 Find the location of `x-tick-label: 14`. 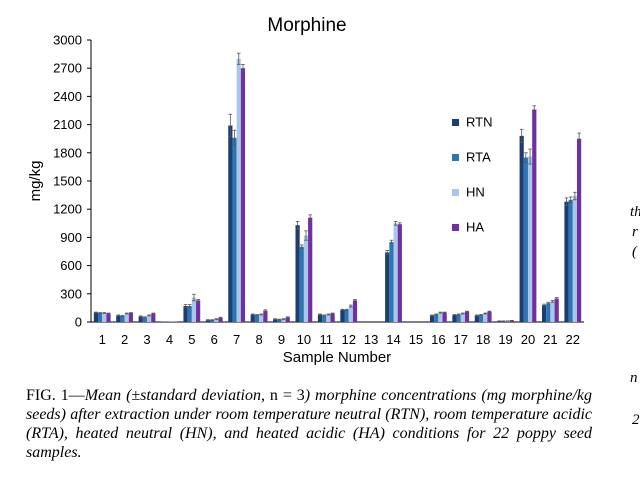

x-tick-label: 14 is located at coordinates (393, 339).